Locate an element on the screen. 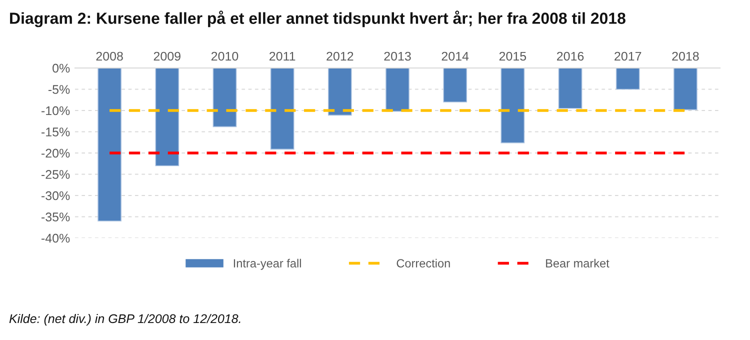  x-tick-label: 2016 is located at coordinates (570, 56).